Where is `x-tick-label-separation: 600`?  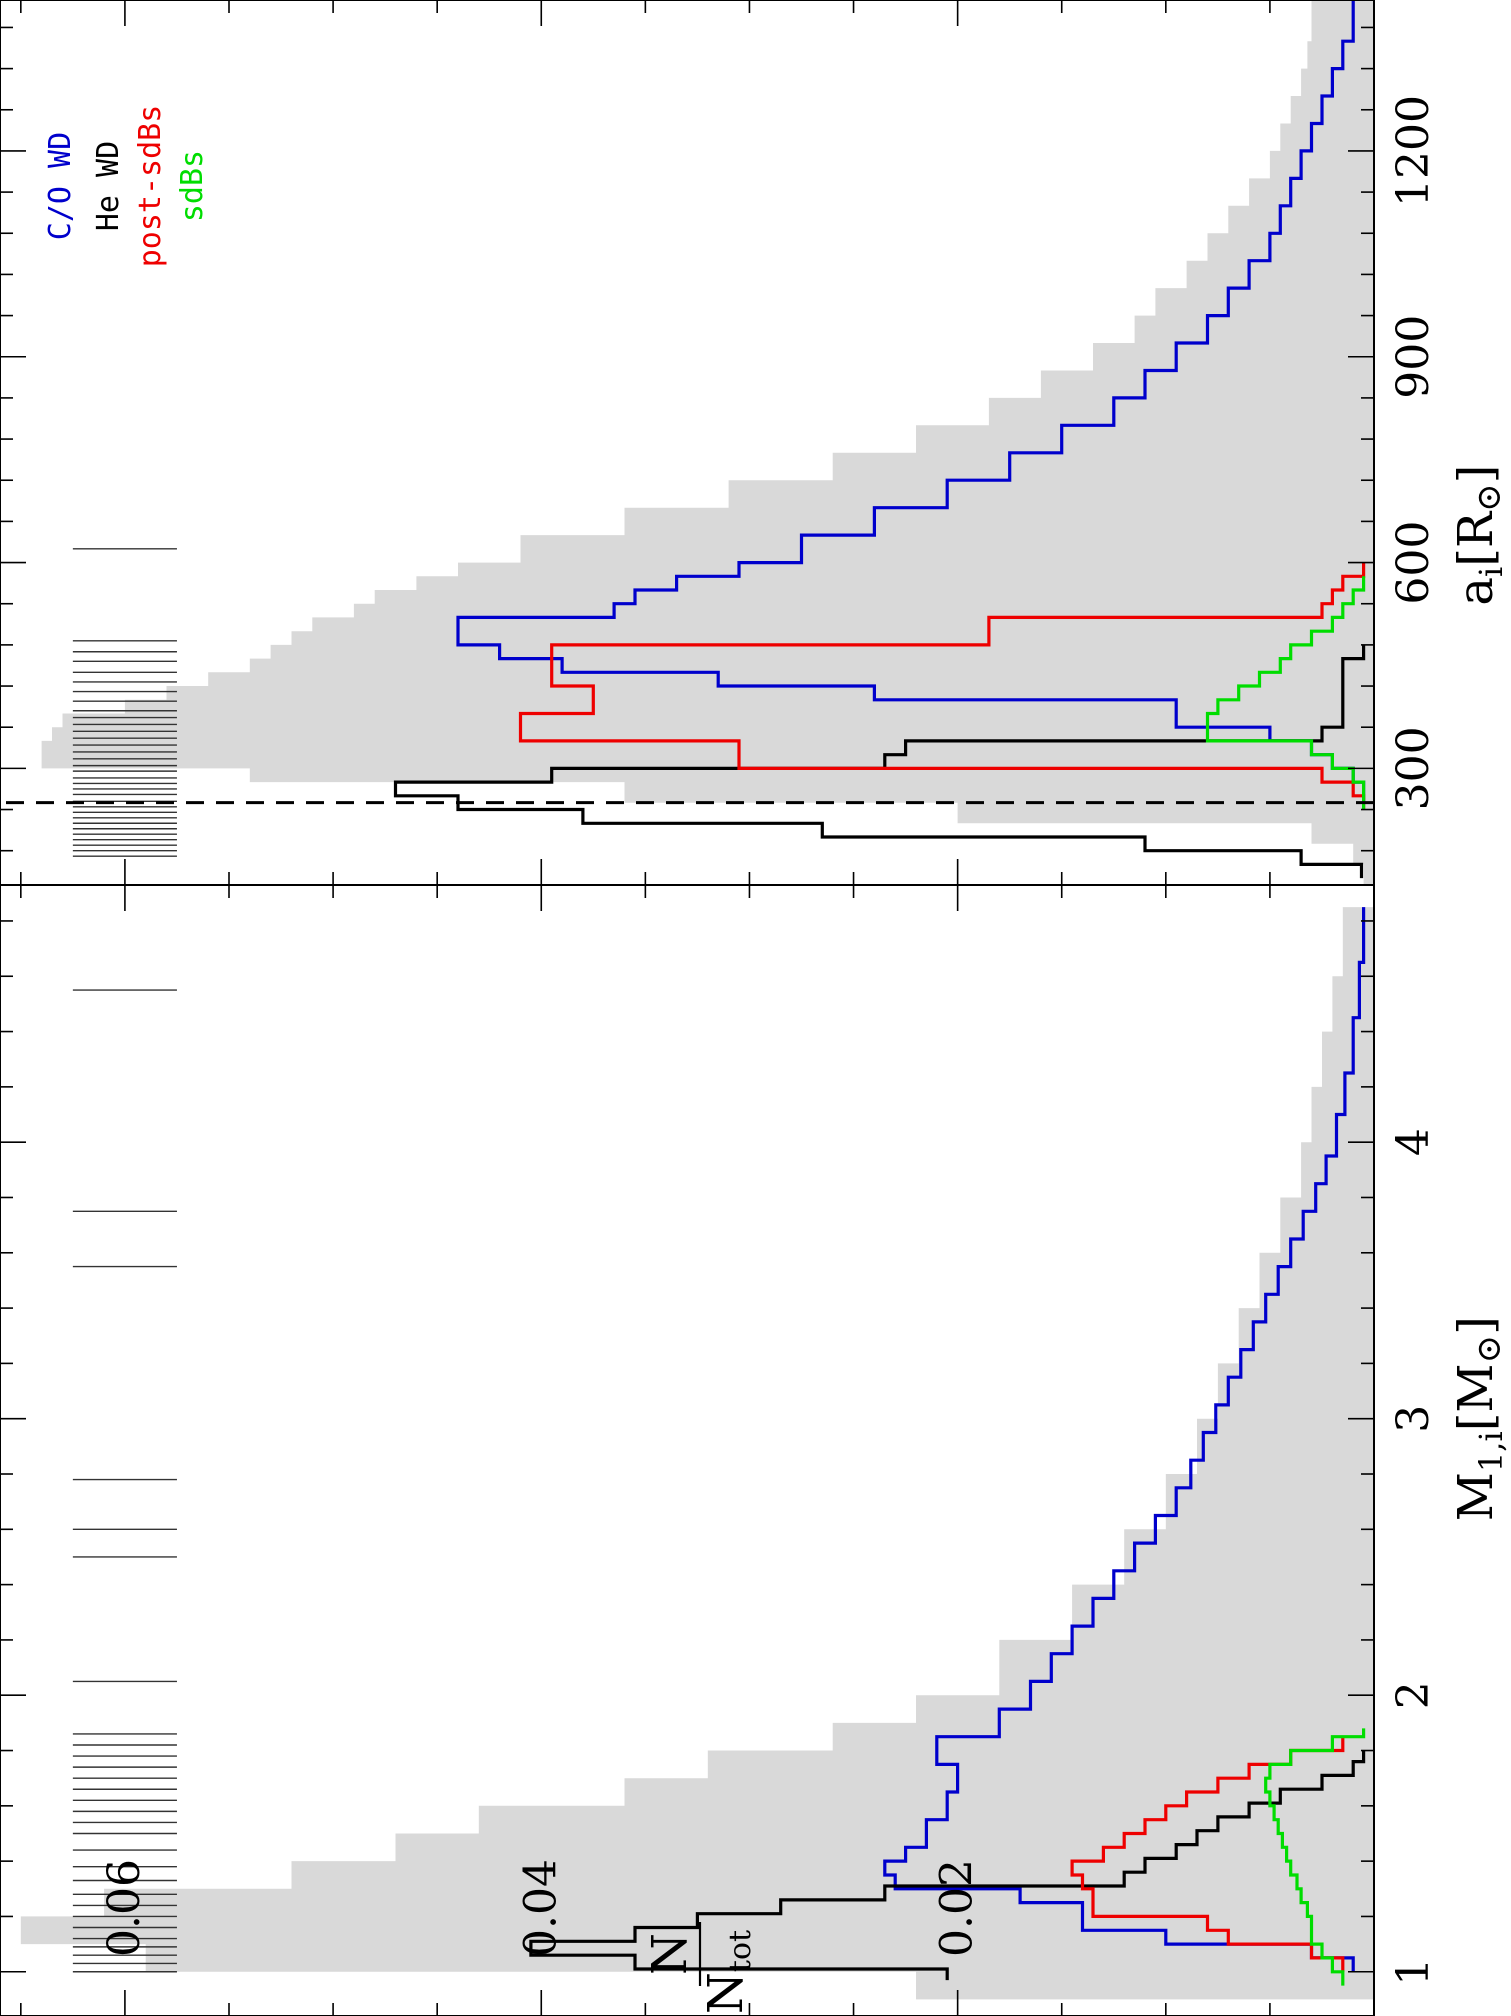
x-tick-label-separation: 600 is located at coordinates (1413, 563).